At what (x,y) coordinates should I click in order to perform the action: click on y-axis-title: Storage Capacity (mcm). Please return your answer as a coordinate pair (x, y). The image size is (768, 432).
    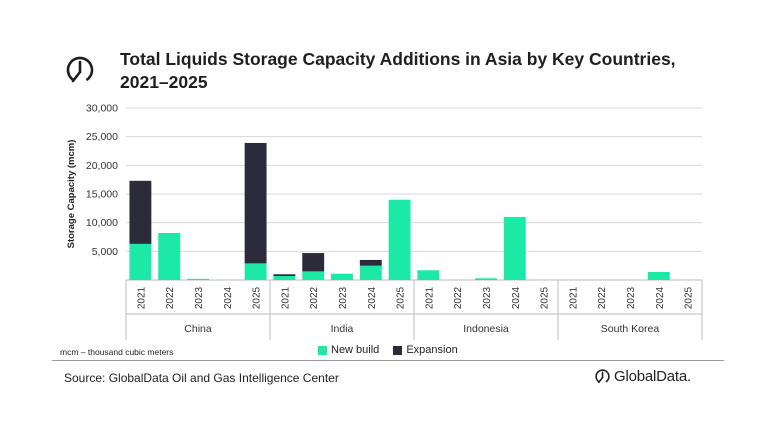
    Looking at the image, I should click on (71, 194).